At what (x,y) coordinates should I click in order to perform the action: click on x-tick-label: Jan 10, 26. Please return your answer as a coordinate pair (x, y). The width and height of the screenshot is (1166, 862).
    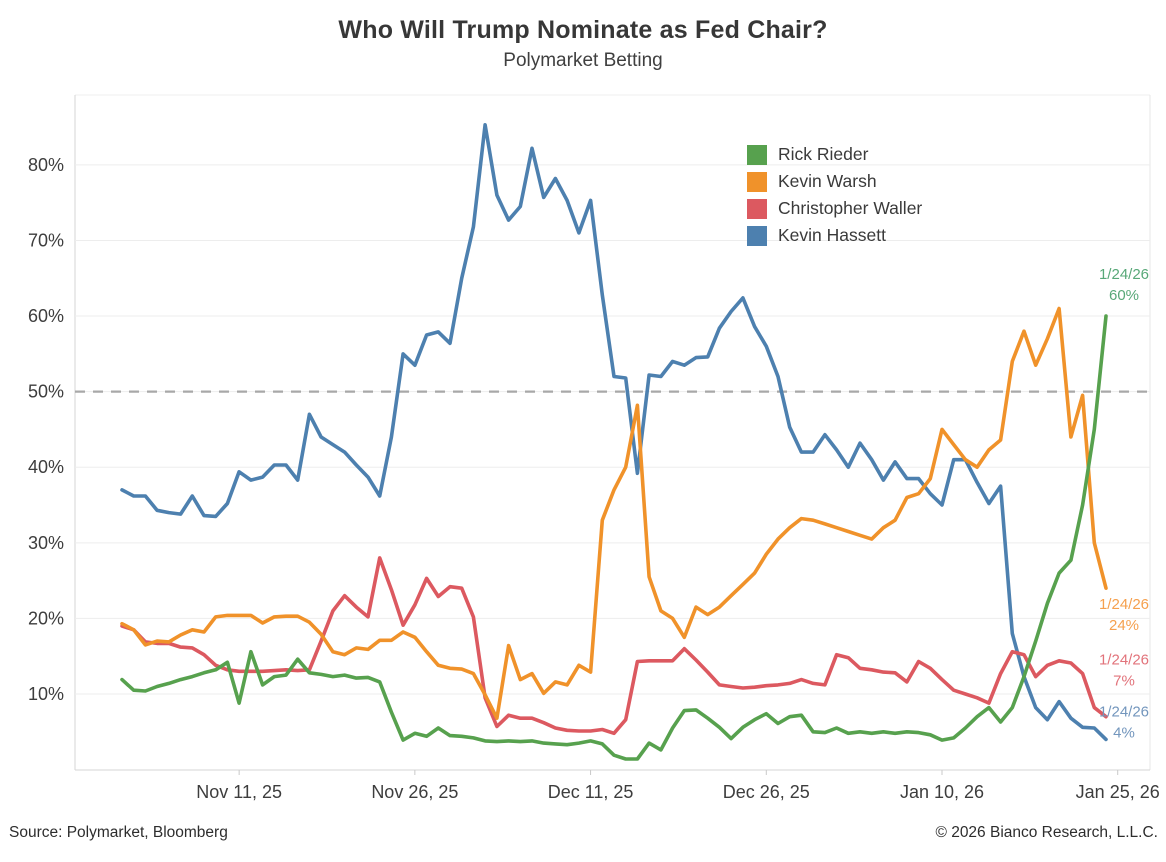
    Looking at the image, I should click on (942, 792).